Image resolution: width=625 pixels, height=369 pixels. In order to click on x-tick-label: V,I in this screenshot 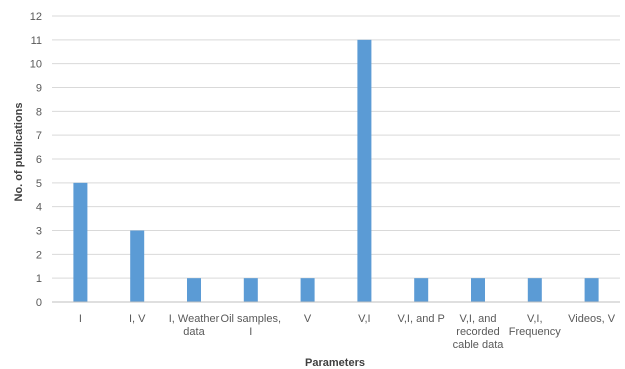, I will do `click(364, 319)`.